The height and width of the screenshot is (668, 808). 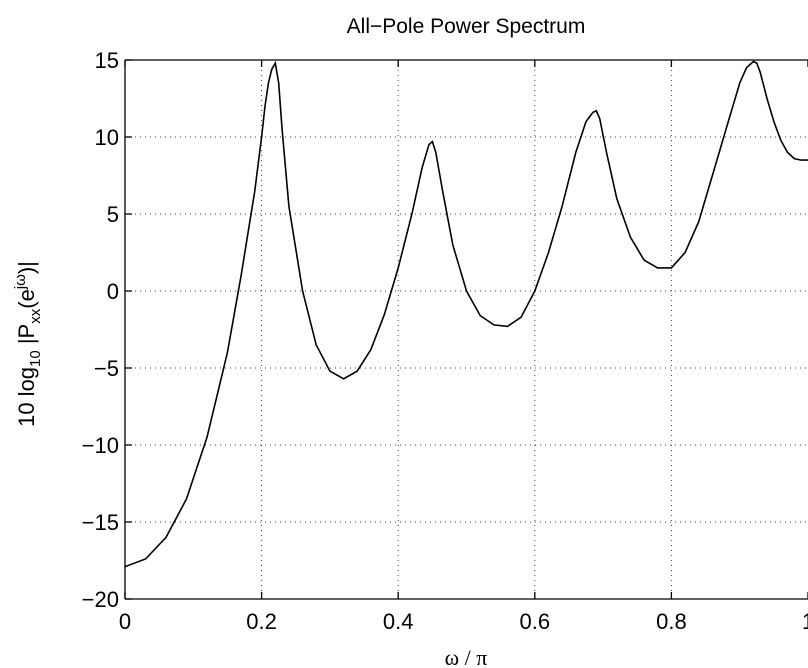 What do you see at coordinates (26, 267) in the screenshot?
I see `y-axis-label-suffix: )|` at bounding box center [26, 267].